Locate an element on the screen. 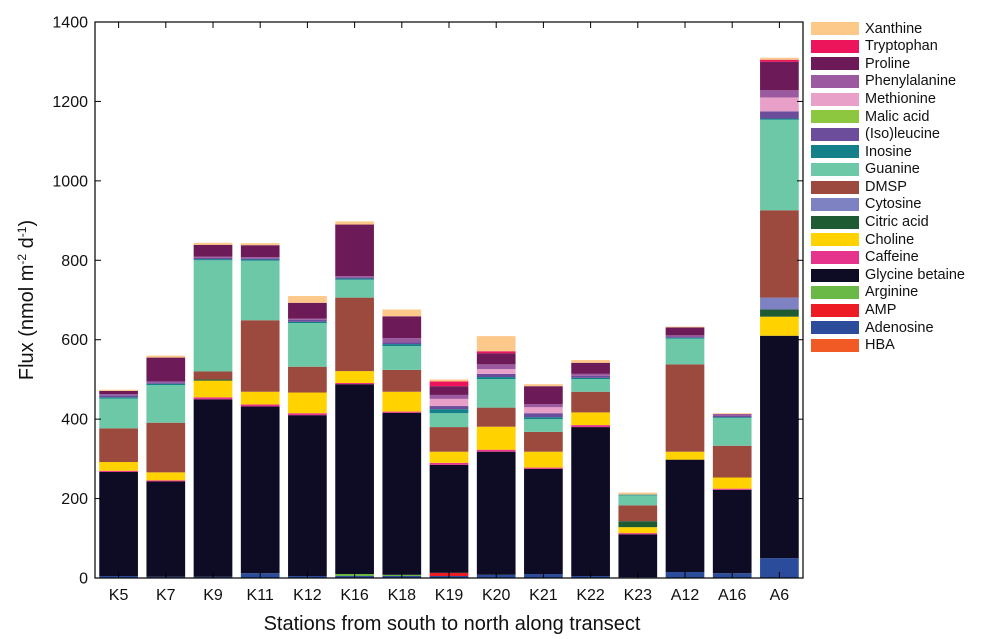 The height and width of the screenshot is (639, 999). bar-segment-a6-cytosine is located at coordinates (779, 303).